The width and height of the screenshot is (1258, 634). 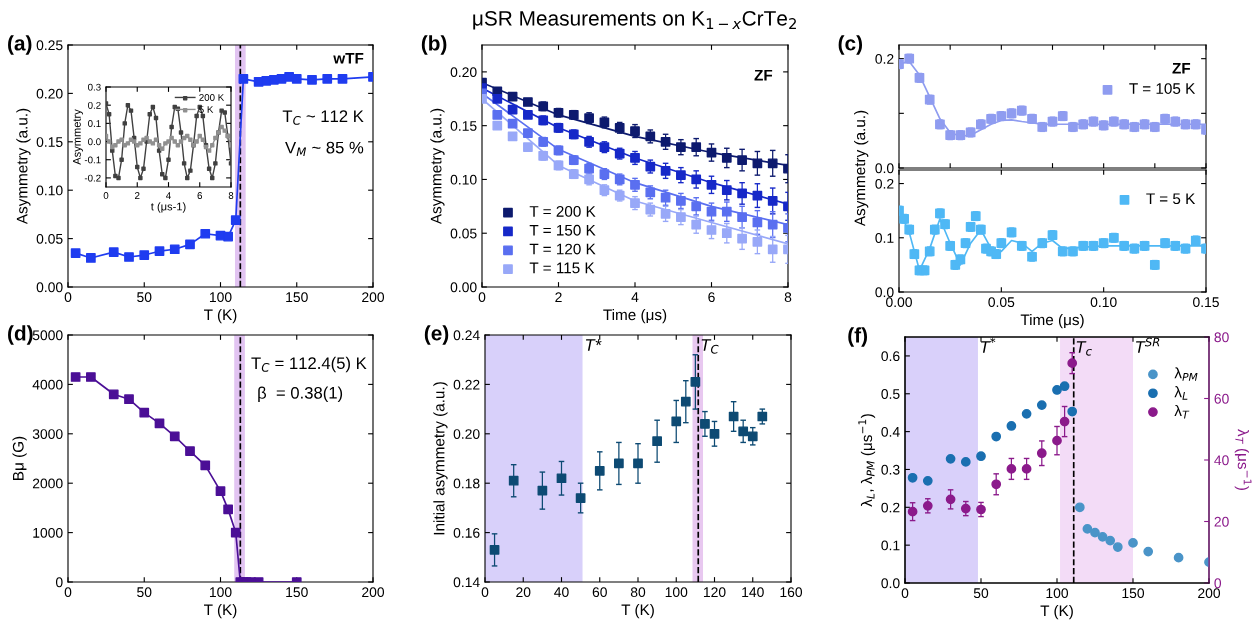 I want to click on y-tick-label: 3000, so click(x=47, y=434).